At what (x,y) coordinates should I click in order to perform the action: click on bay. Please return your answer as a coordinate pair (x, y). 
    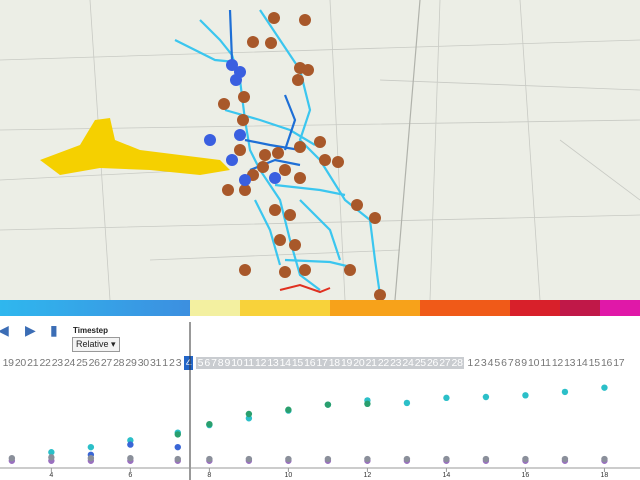
    Looking at the image, I should click on (135, 146).